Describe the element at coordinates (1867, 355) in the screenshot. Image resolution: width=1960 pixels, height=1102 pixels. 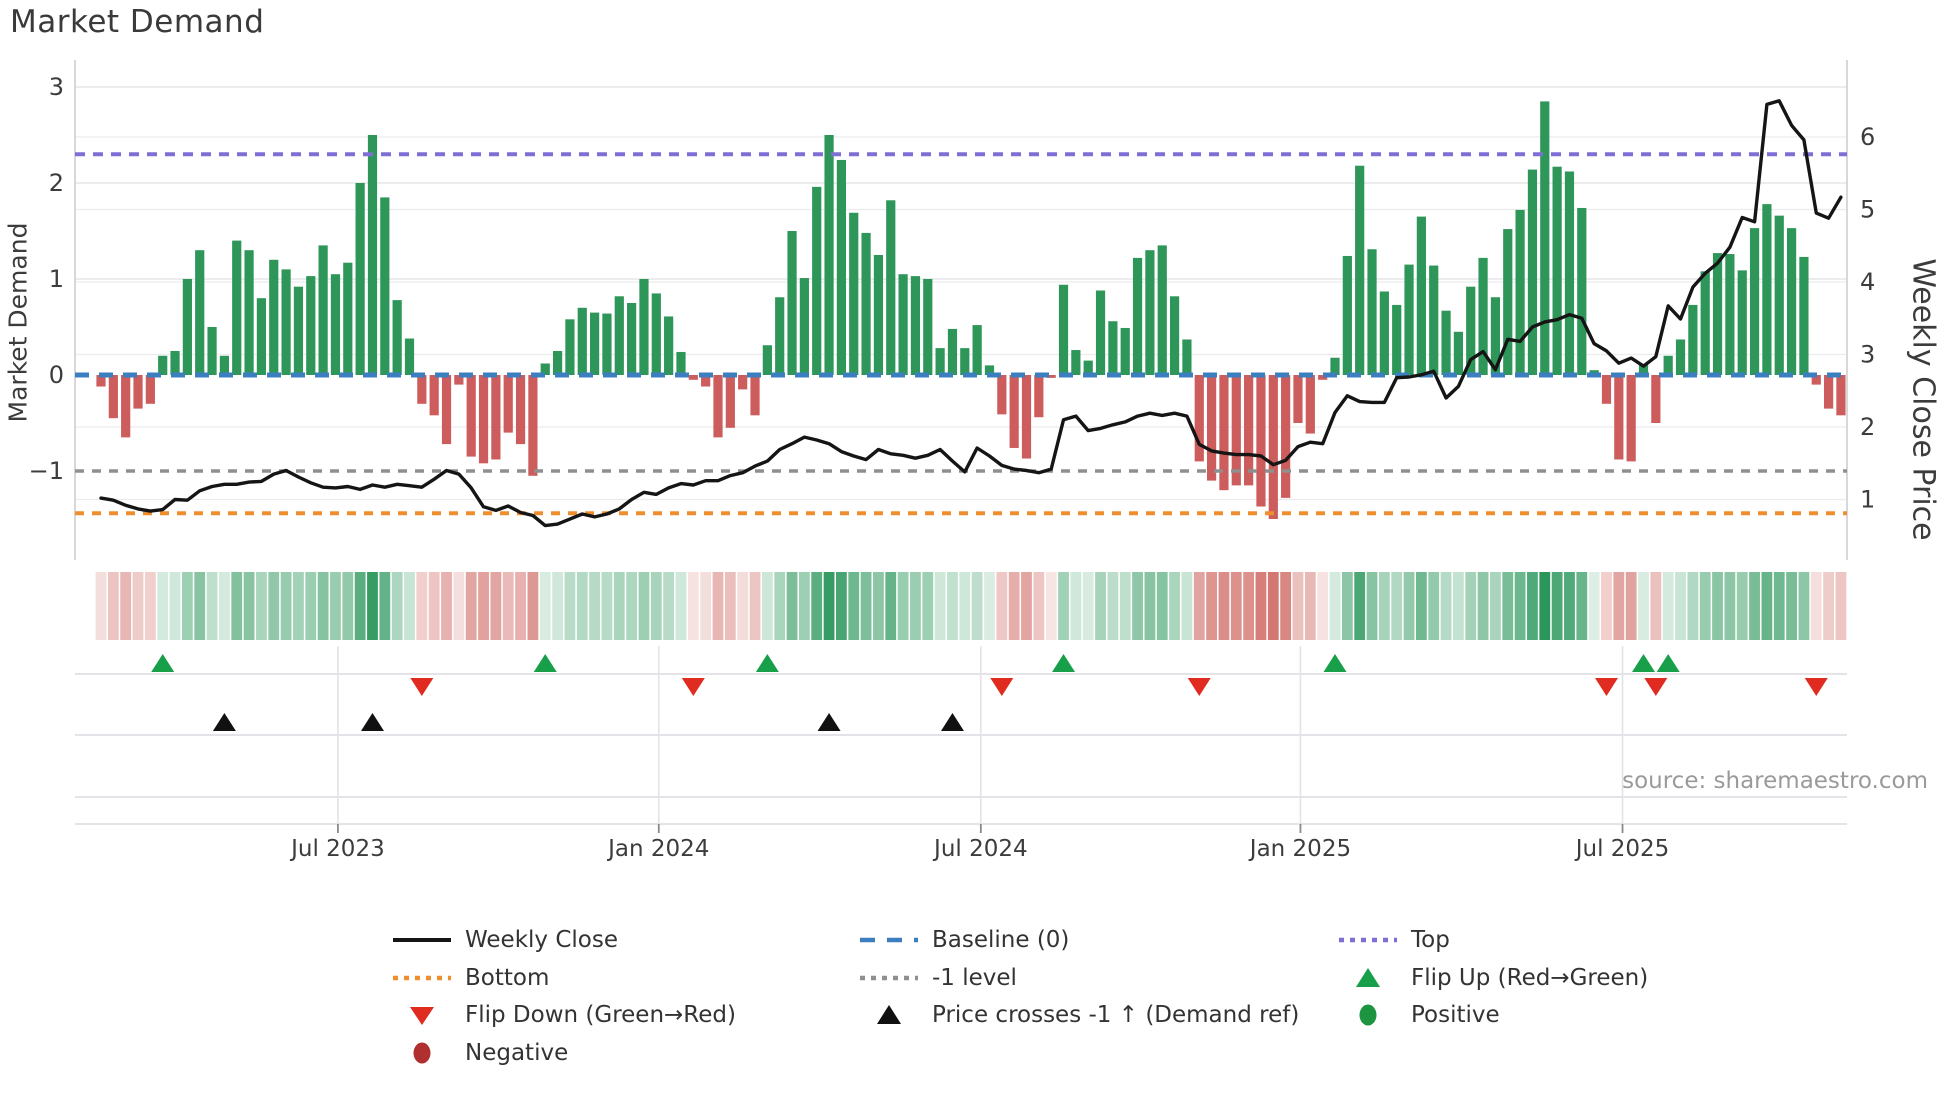
I see `right-tick-label: 3` at that location.